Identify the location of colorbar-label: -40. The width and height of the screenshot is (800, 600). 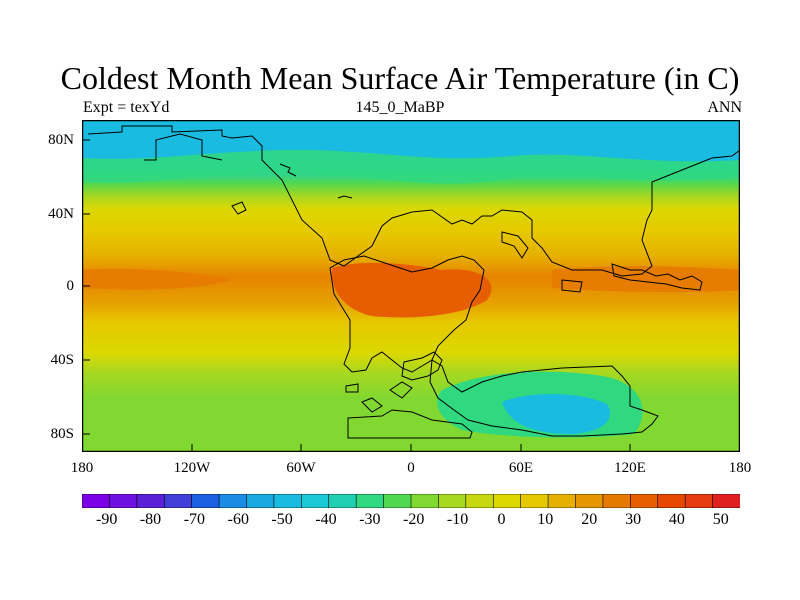
(326, 519).